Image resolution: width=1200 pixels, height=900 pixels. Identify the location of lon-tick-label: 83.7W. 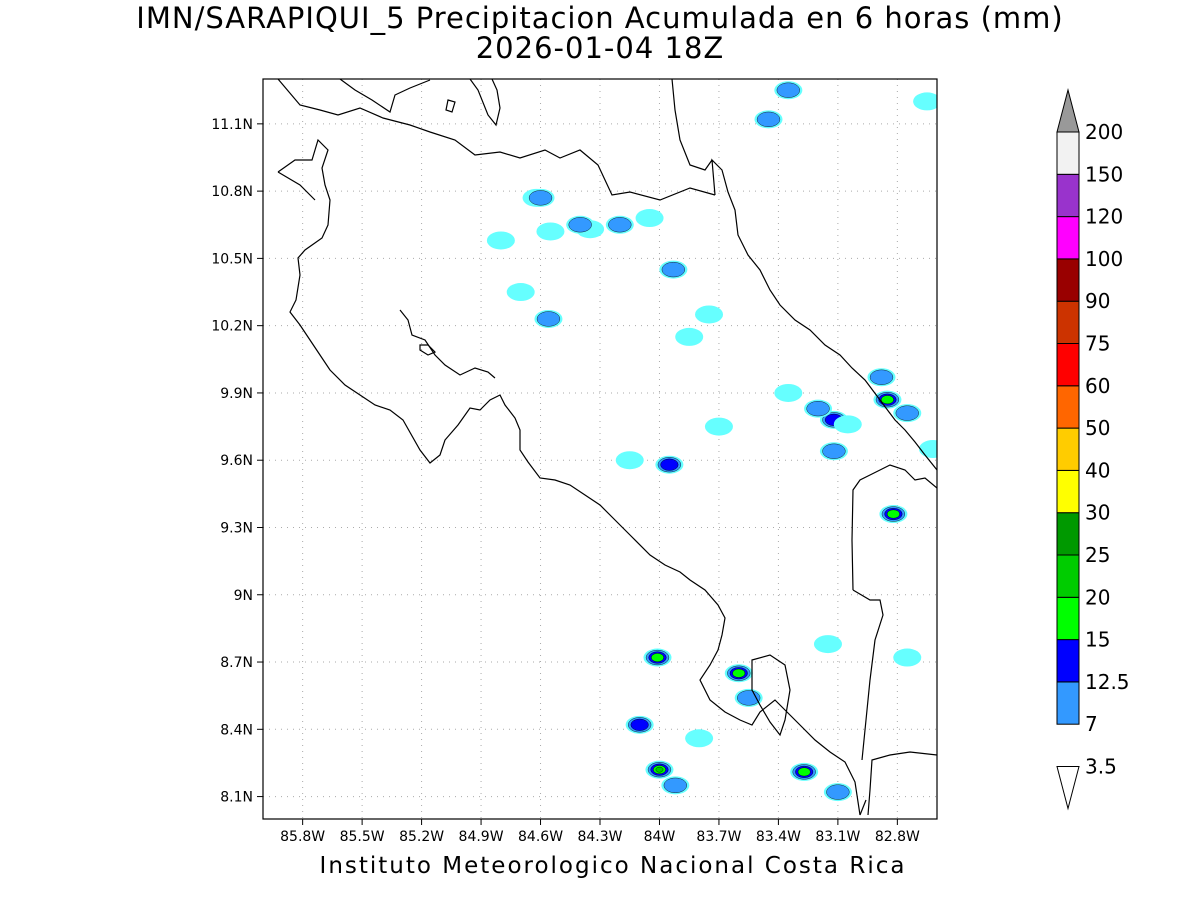
(718, 837).